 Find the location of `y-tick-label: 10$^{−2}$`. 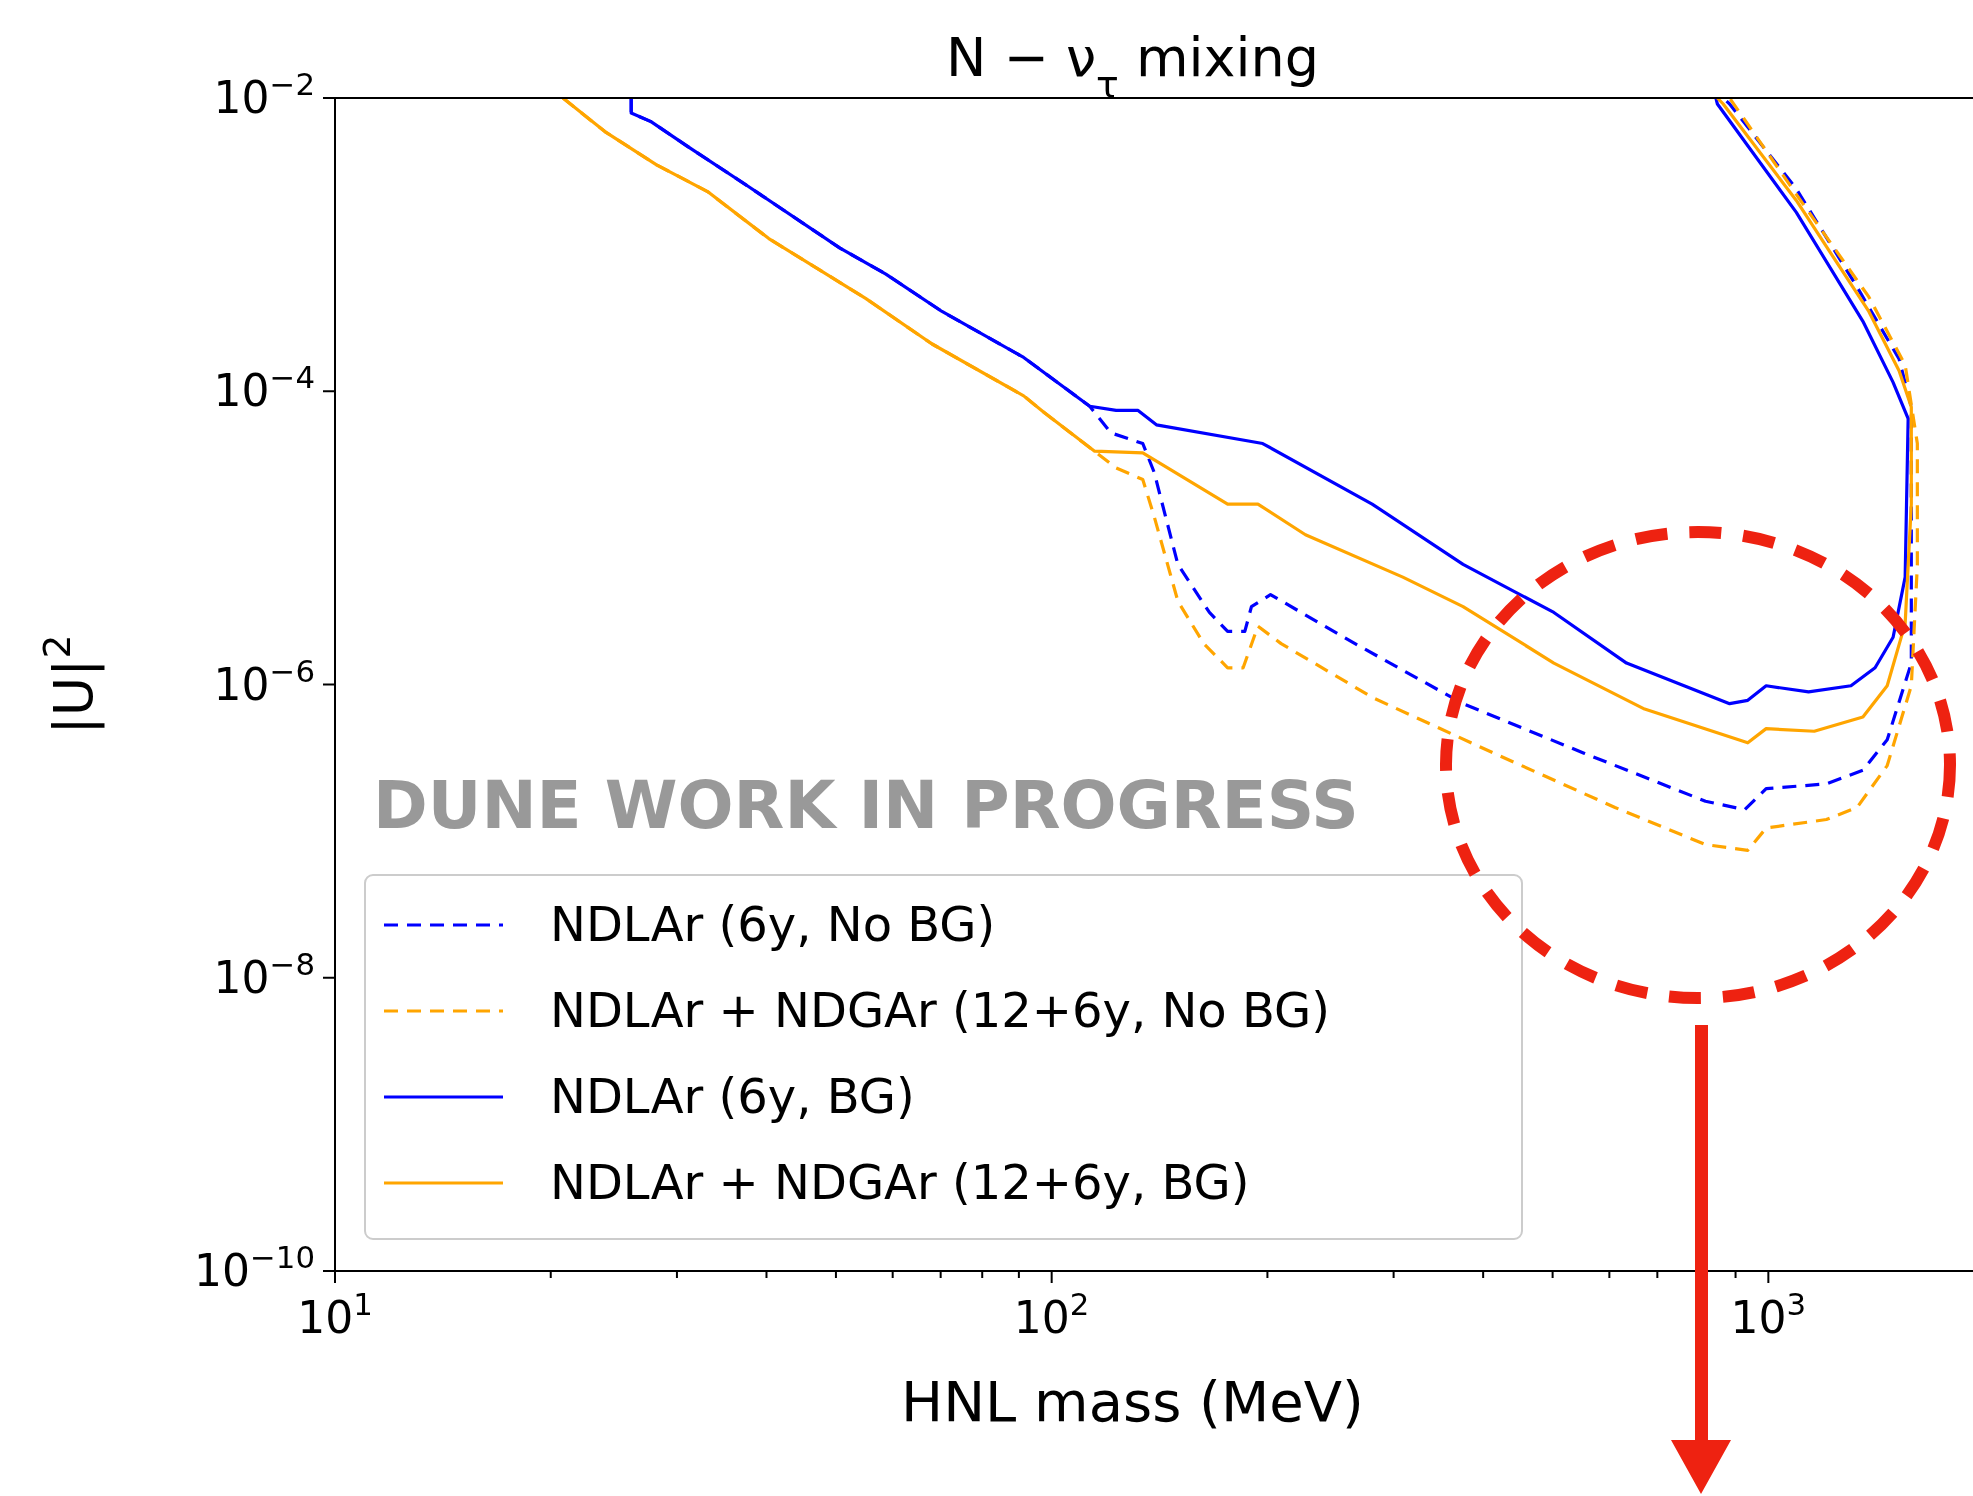

y-tick-label: 10$^{−2}$ is located at coordinates (264, 94).